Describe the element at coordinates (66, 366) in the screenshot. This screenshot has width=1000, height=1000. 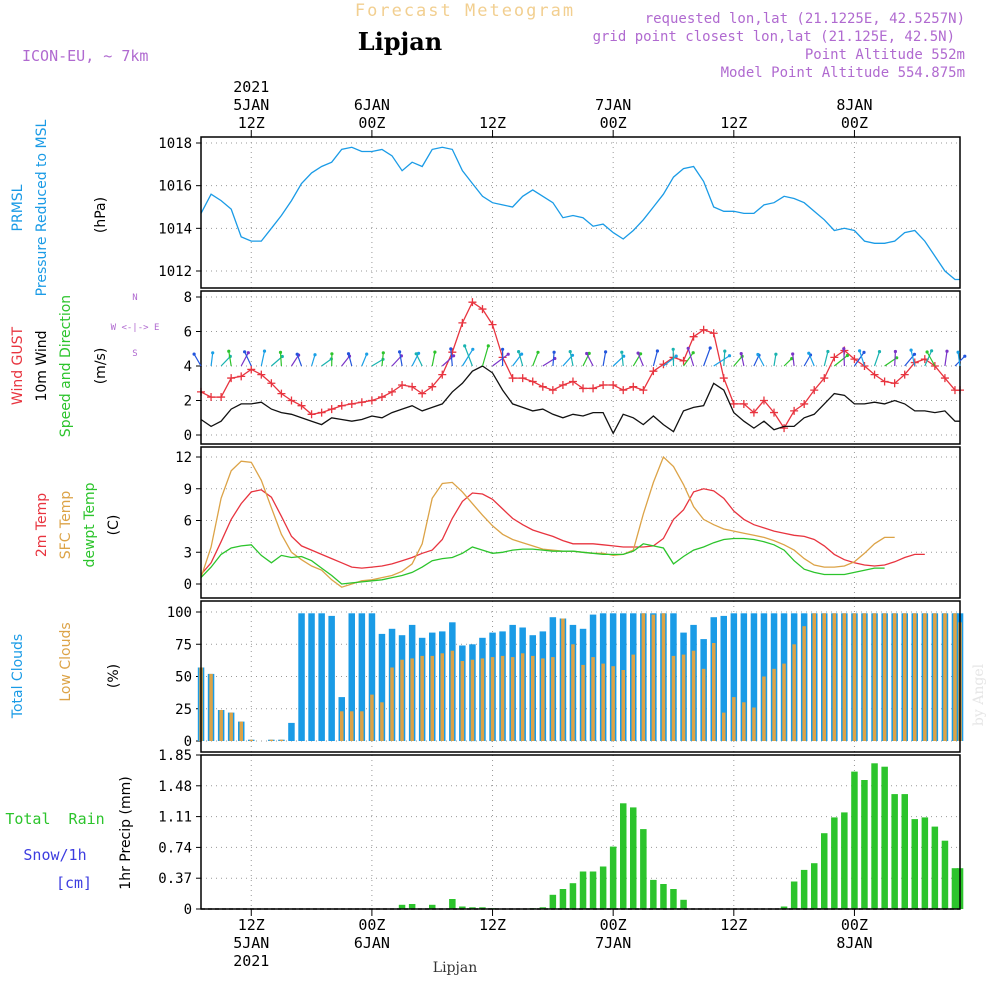
I see `speed-direction-label: Speed and Direction` at that location.